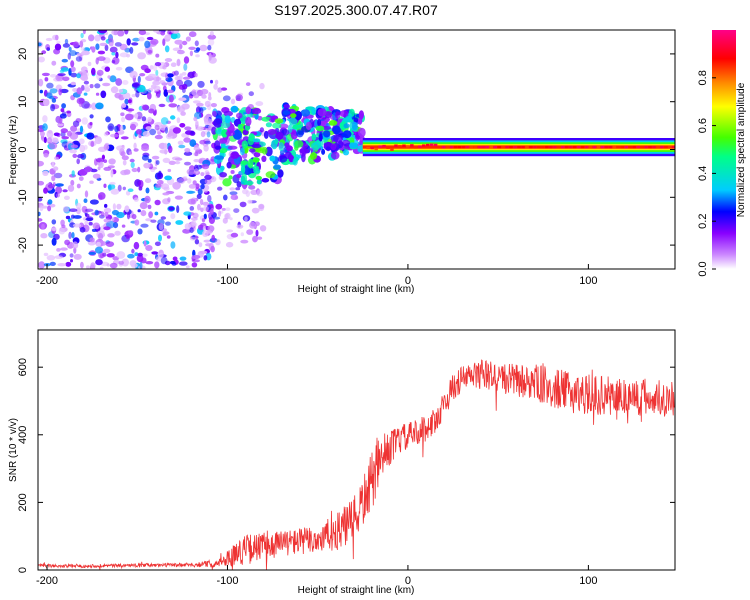 The image size is (750, 600). I want to click on x-tick-label: 100, so click(588, 281).